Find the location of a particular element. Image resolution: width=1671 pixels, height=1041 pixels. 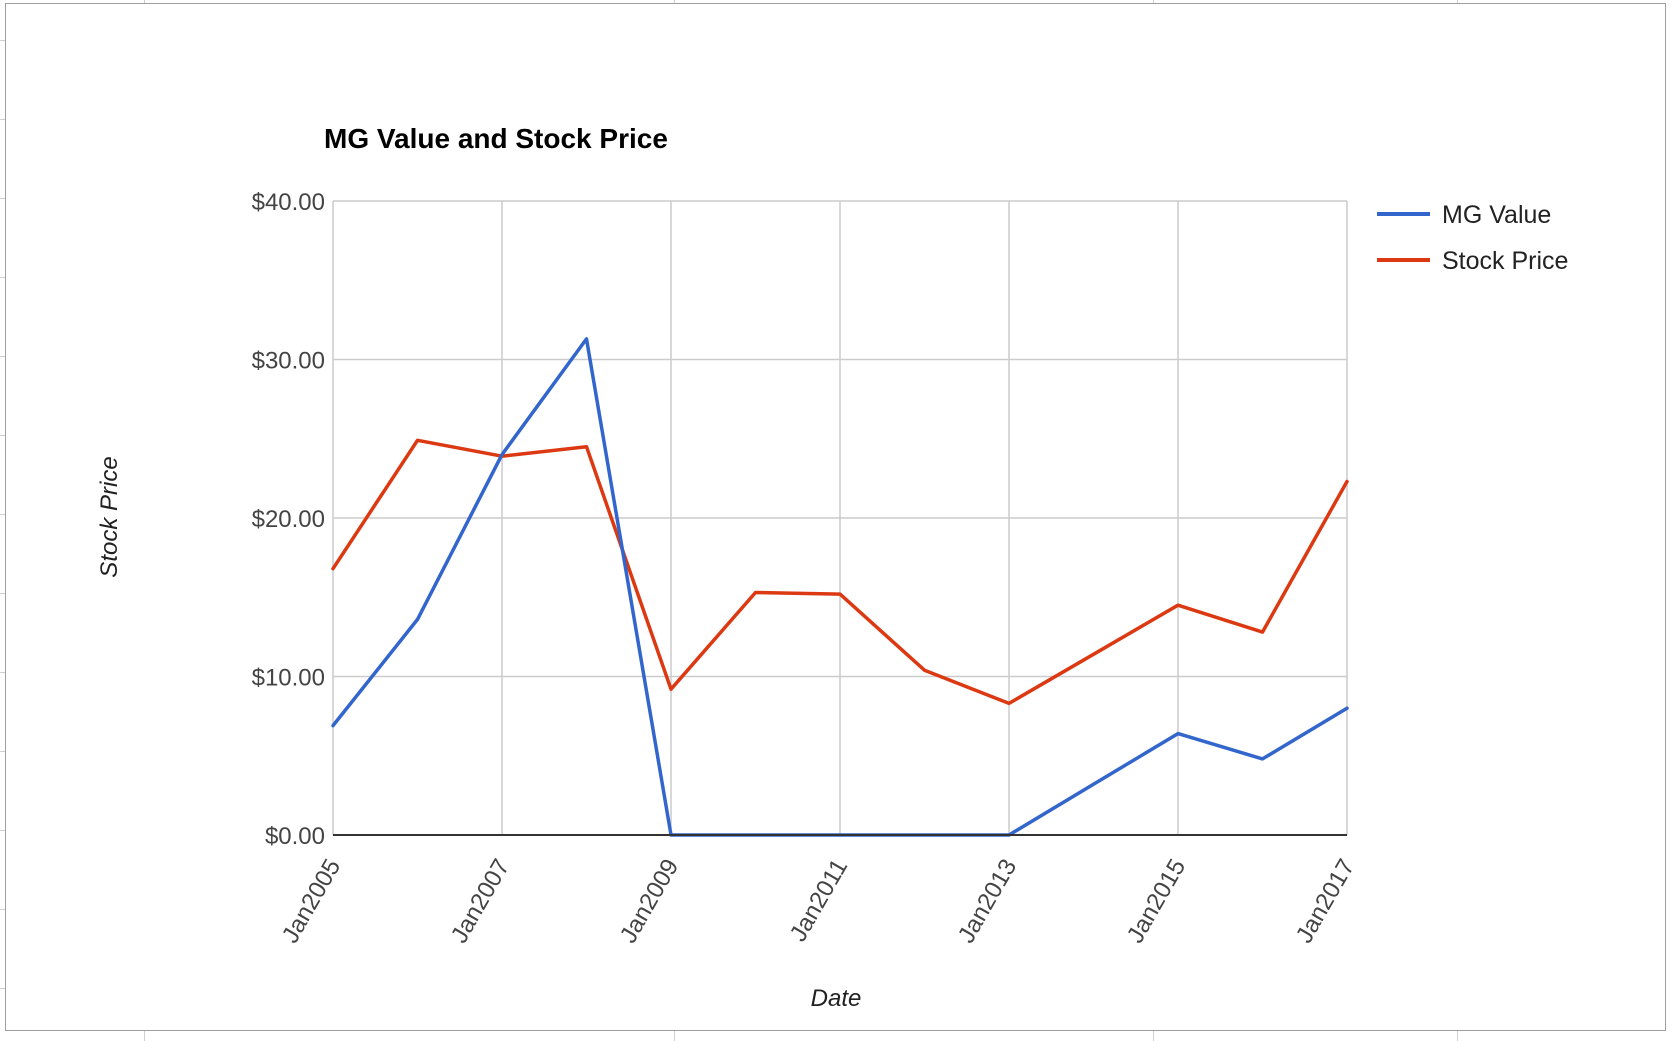

chart-title: MG Value and Stock Price is located at coordinates (496, 138).